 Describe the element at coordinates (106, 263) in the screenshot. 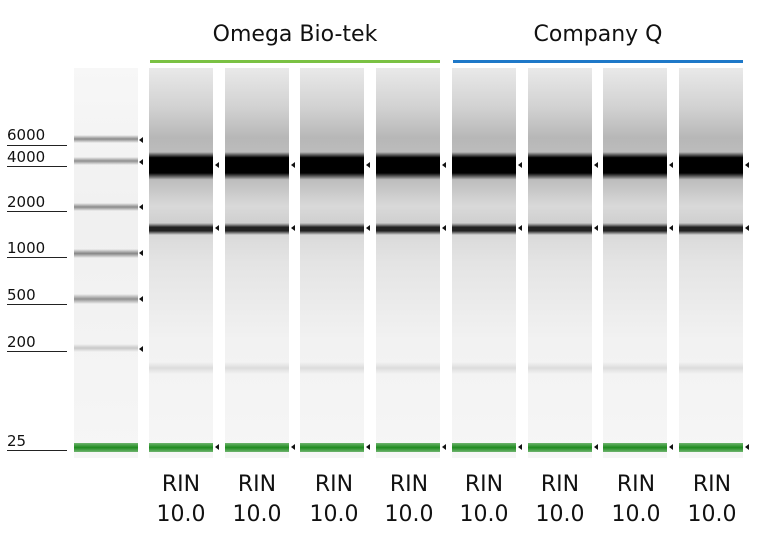

I see `ladder-lane` at that location.